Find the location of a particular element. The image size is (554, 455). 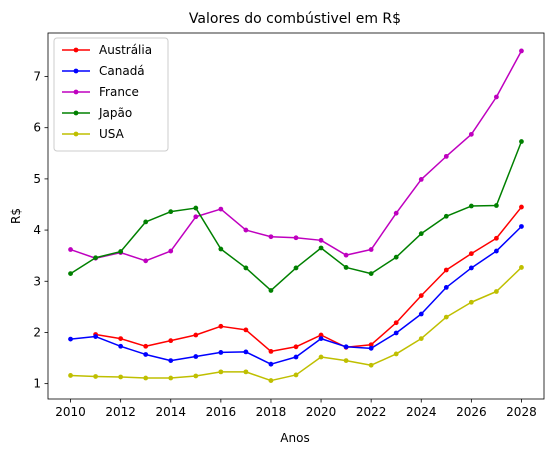

legend-label: France is located at coordinates (119, 92).